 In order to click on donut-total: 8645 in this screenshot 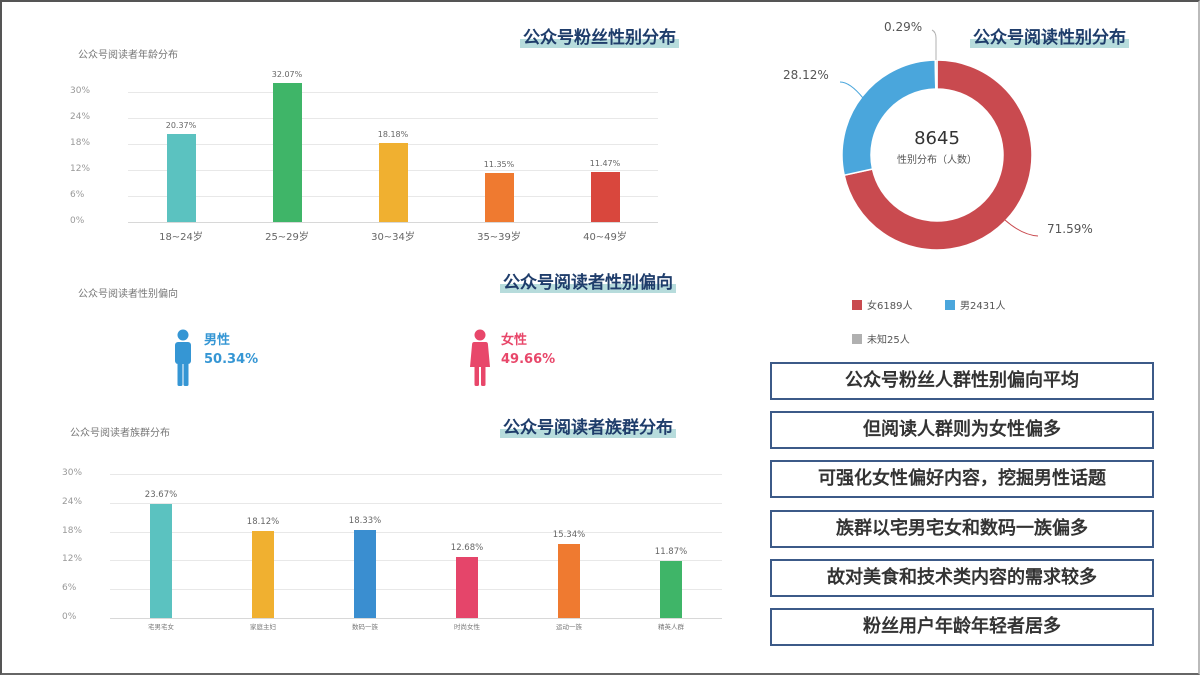, I will do `click(937, 138)`.